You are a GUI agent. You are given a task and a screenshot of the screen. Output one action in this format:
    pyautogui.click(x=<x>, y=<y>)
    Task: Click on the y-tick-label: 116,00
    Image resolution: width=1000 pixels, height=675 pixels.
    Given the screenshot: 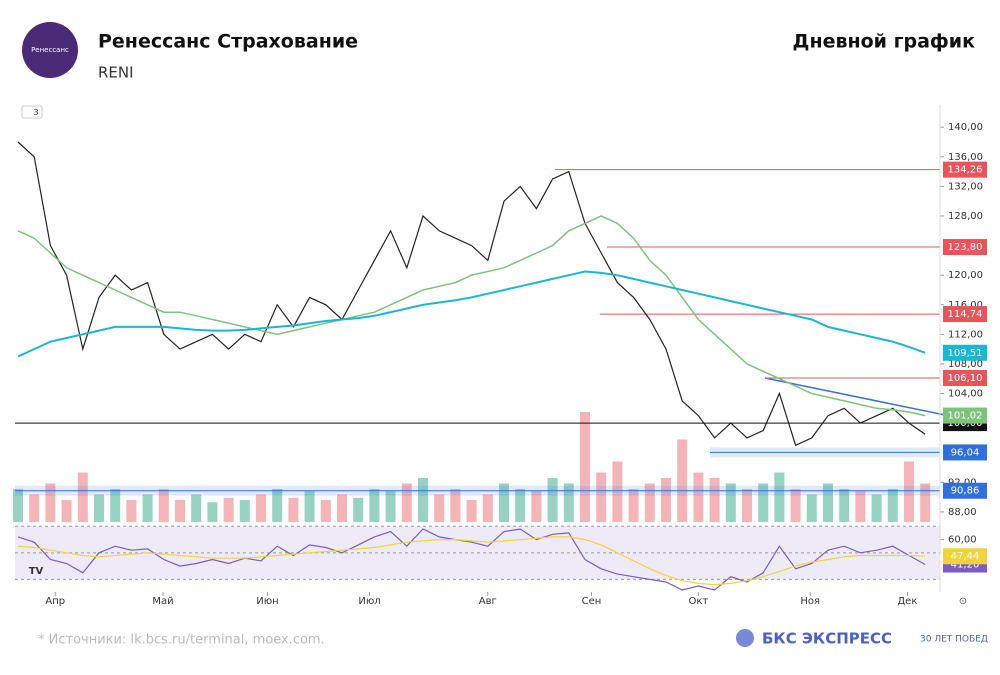 What is the action you would take?
    pyautogui.click(x=965, y=305)
    